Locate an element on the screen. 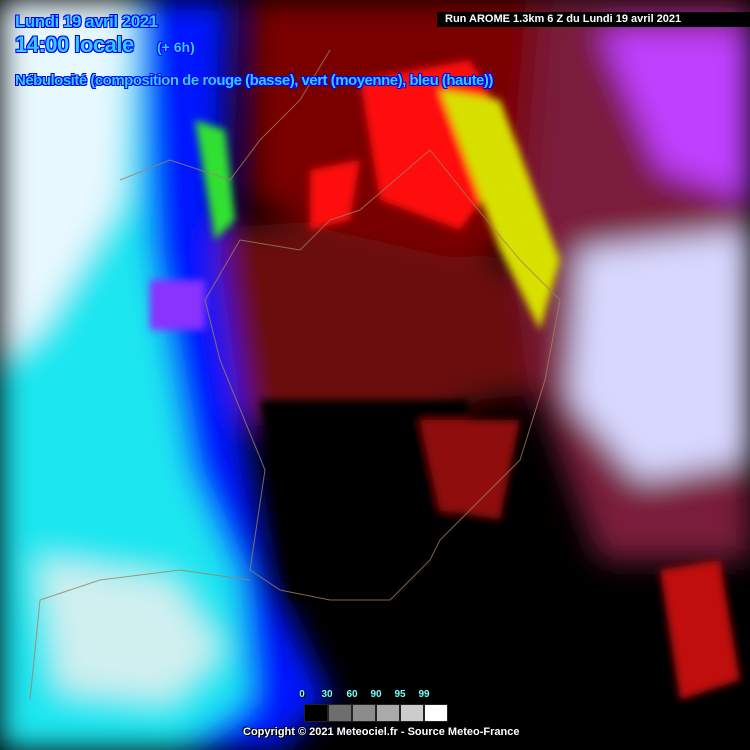  forecast-date: Lundi 19 avril 2021 is located at coordinates (86, 21).